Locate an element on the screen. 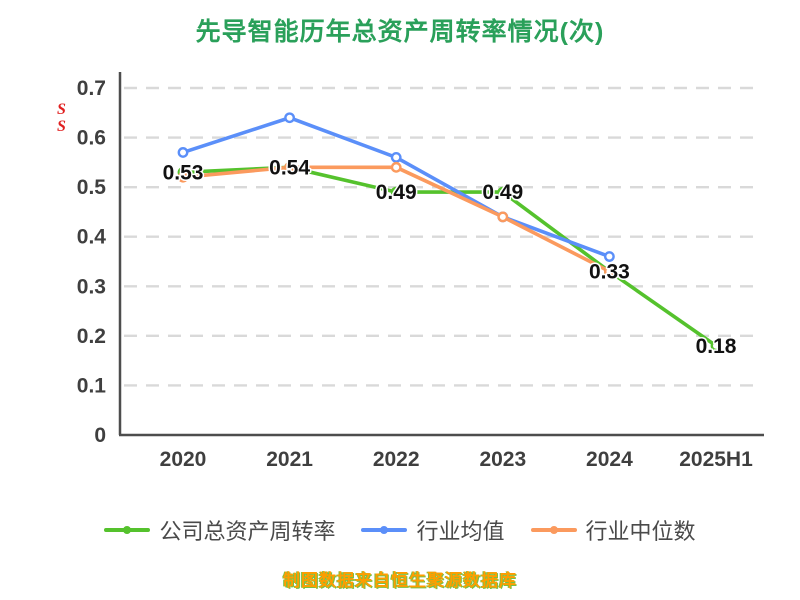 Image resolution: width=800 pixels, height=600 pixels. svg-text: 0.3 is located at coordinates (91, 286).